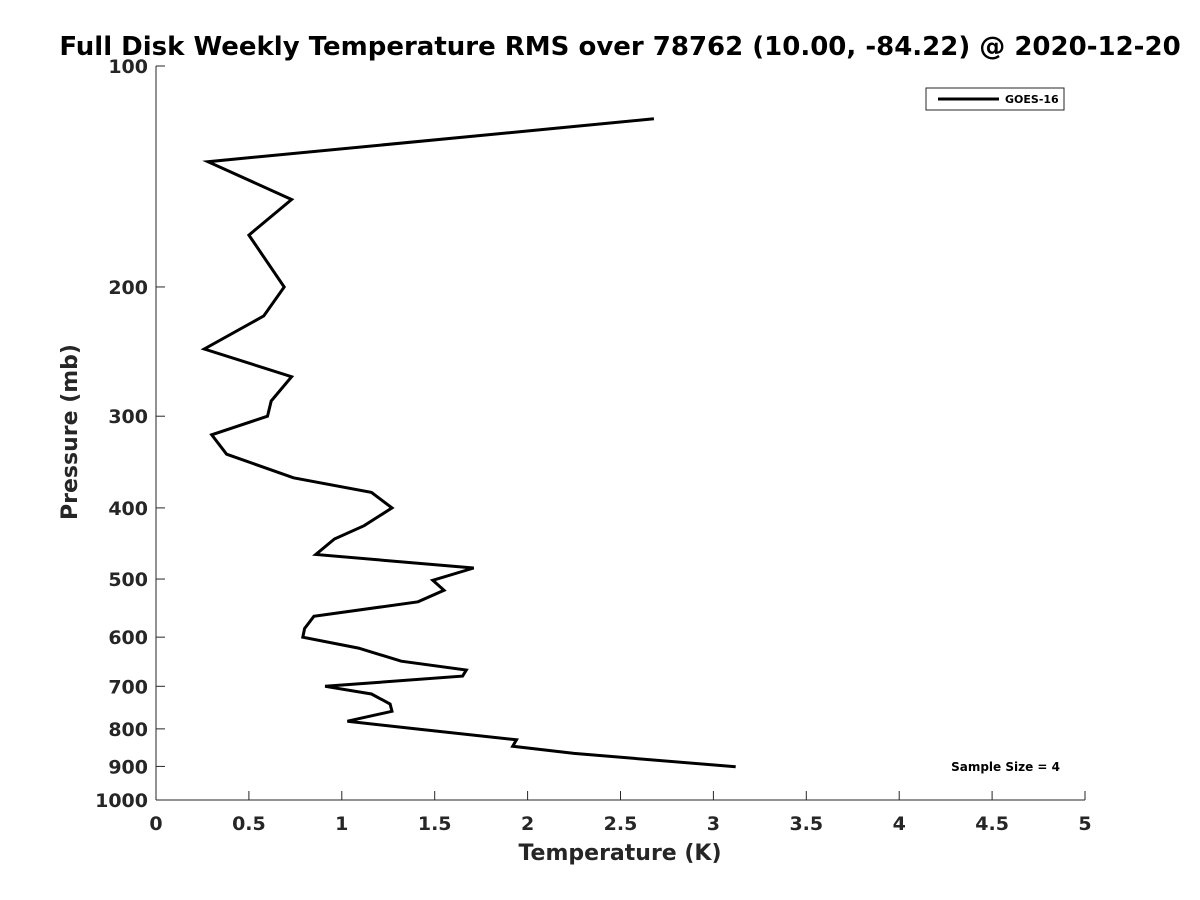 The width and height of the screenshot is (1200, 900). What do you see at coordinates (806, 824) in the screenshot?
I see `x-tick-label: 3.5` at bounding box center [806, 824].